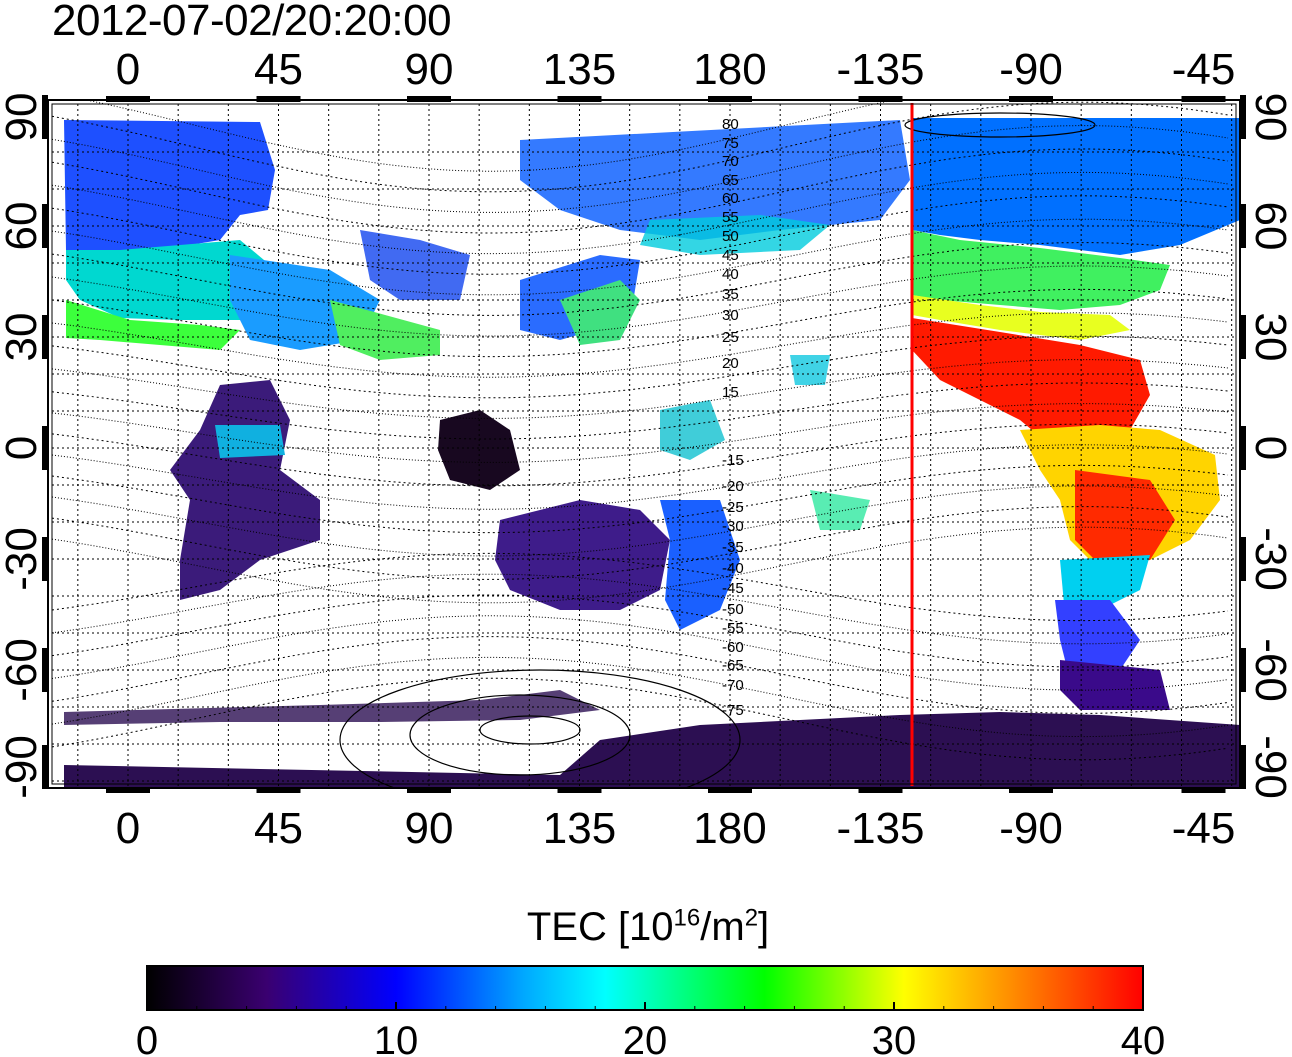 The image size is (1292, 1057). Describe the element at coordinates (894, 1038) in the screenshot. I see `colorbar-tick-label: 30` at that location.